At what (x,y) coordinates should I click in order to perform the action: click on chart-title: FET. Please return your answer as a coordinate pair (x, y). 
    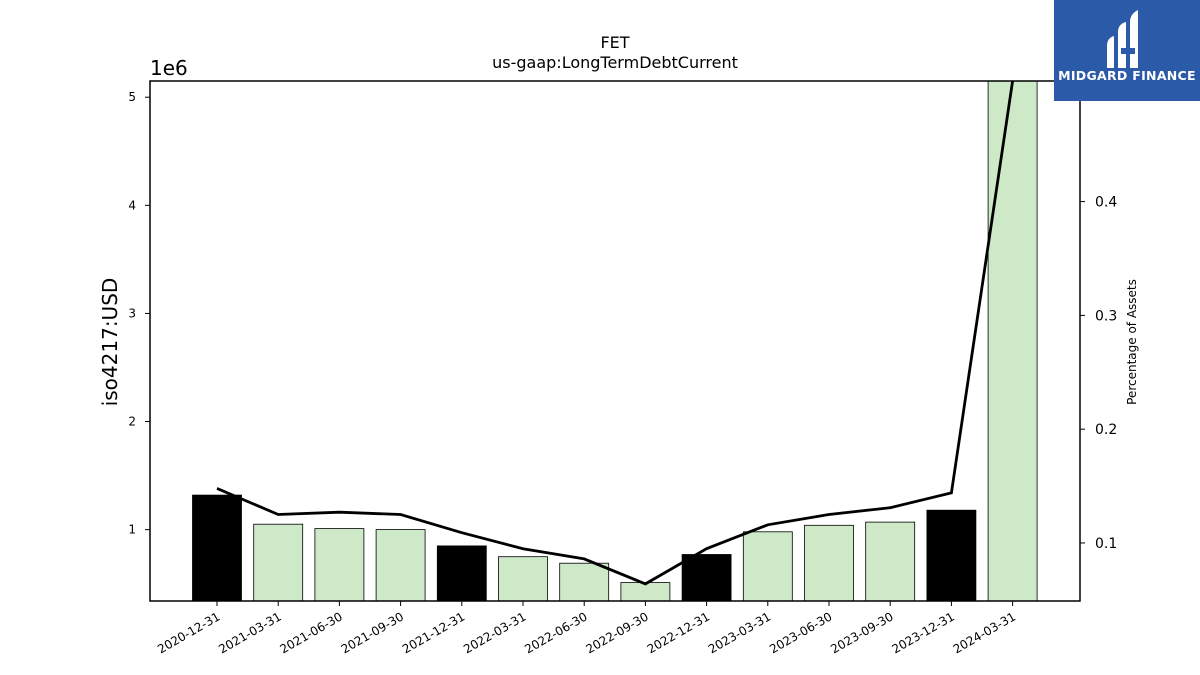
    Looking at the image, I should click on (614, 42).